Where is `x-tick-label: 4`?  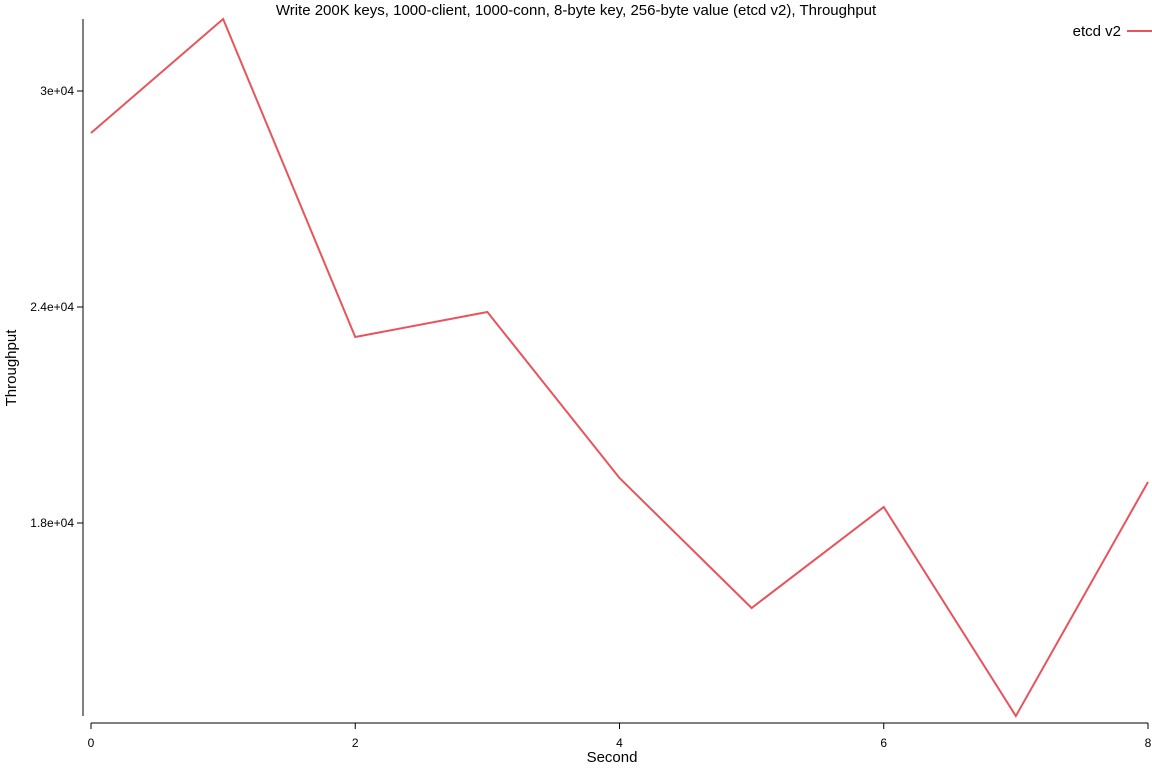
x-tick-label: 4 is located at coordinates (619, 743).